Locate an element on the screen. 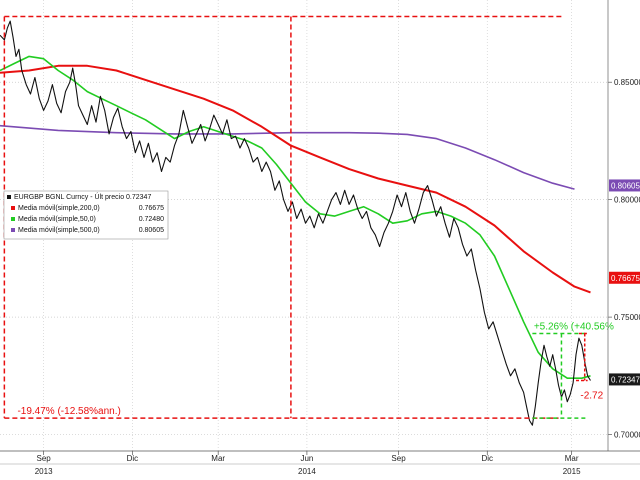  x-tick-label-4: Sep is located at coordinates (398, 458).